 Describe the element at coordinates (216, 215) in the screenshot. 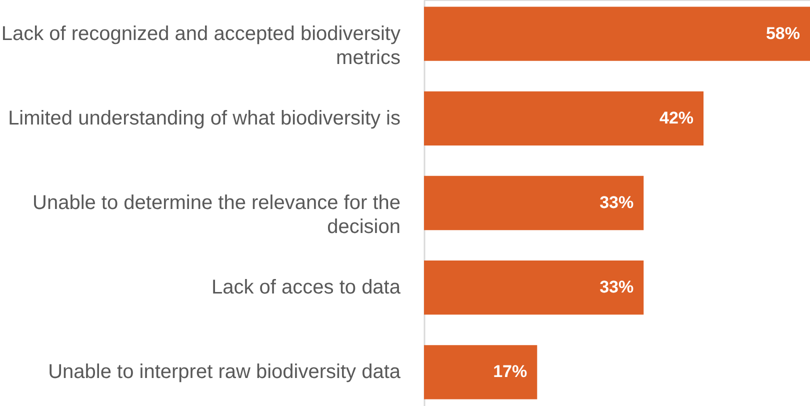

I see `y-tick-label: Unable to determine the relevance for the decision` at that location.